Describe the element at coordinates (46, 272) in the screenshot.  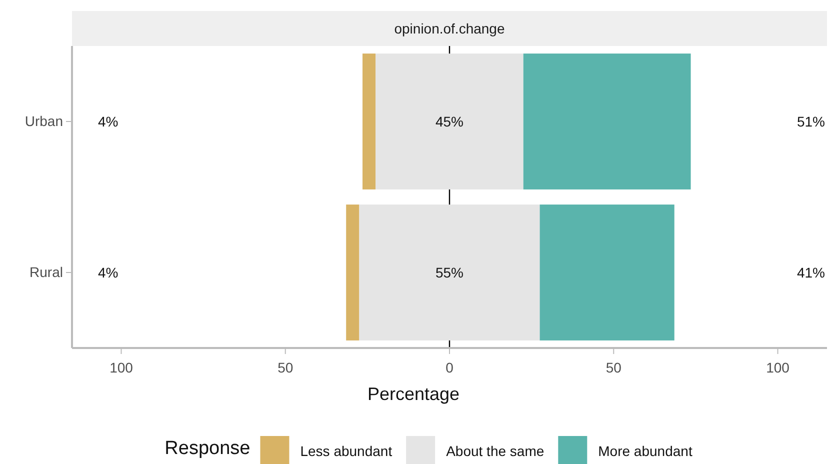
I see `y-tick-label: Rural` at that location.